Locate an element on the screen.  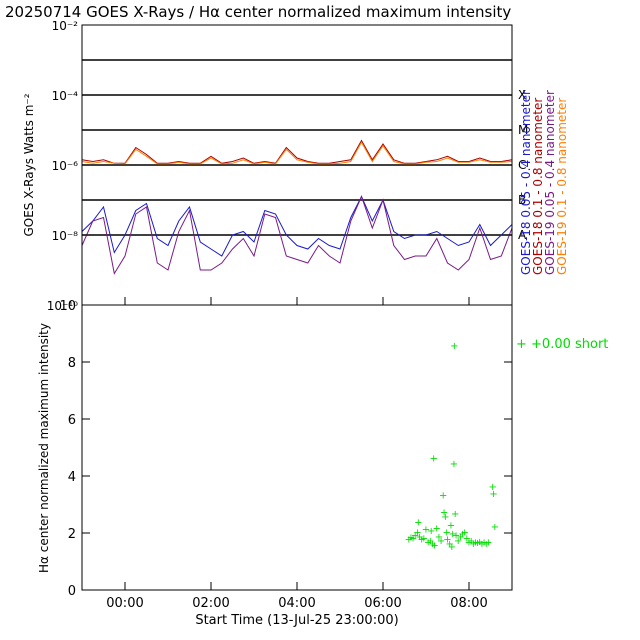
flare-class-label-B: B is located at coordinates (522, 200).